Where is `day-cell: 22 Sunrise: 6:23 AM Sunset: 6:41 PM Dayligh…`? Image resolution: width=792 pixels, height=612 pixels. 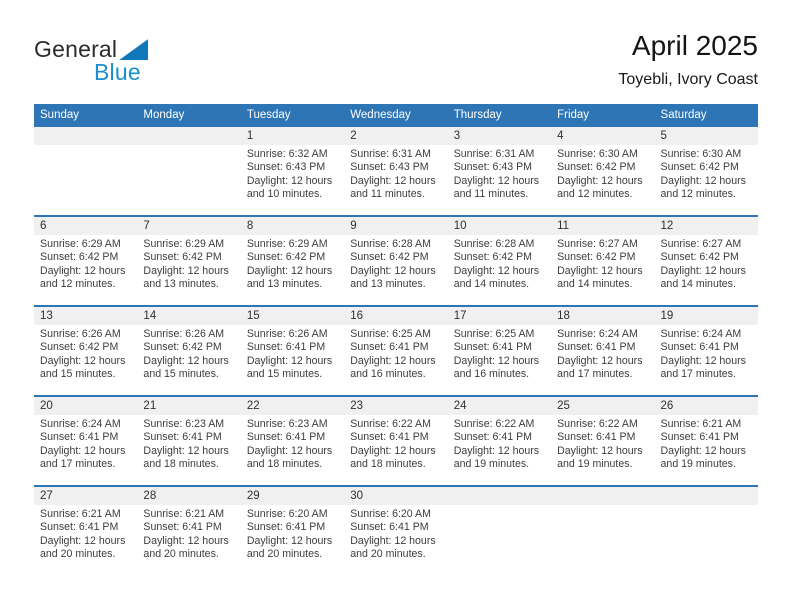
day-cell: 22 Sunrise: 6:23 AM Sunset: 6:41 PM Dayligh… is located at coordinates (292, 440).